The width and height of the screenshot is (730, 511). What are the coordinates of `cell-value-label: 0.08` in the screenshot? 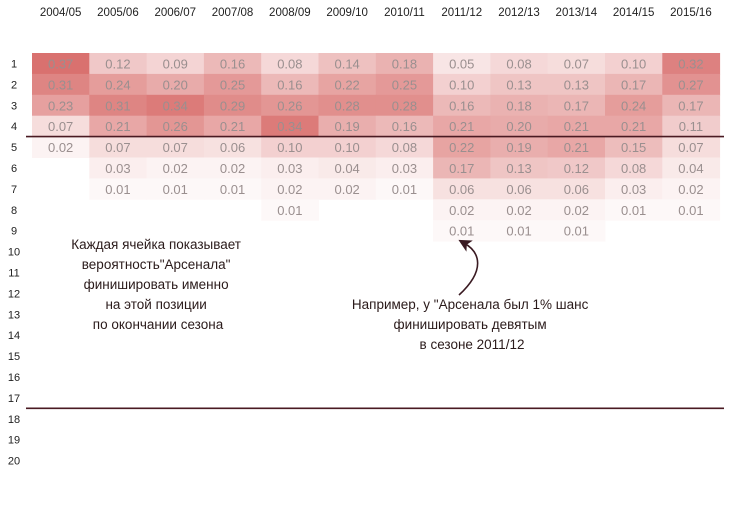 It's located at (633, 168).